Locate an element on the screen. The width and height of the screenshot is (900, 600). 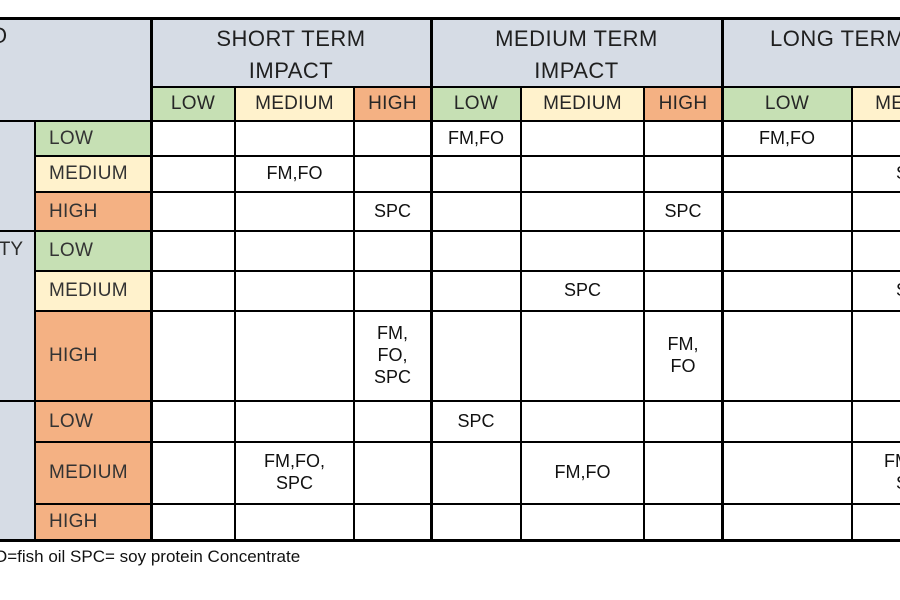
matrix-cell-r5-c2 is located at coordinates (295, 292).